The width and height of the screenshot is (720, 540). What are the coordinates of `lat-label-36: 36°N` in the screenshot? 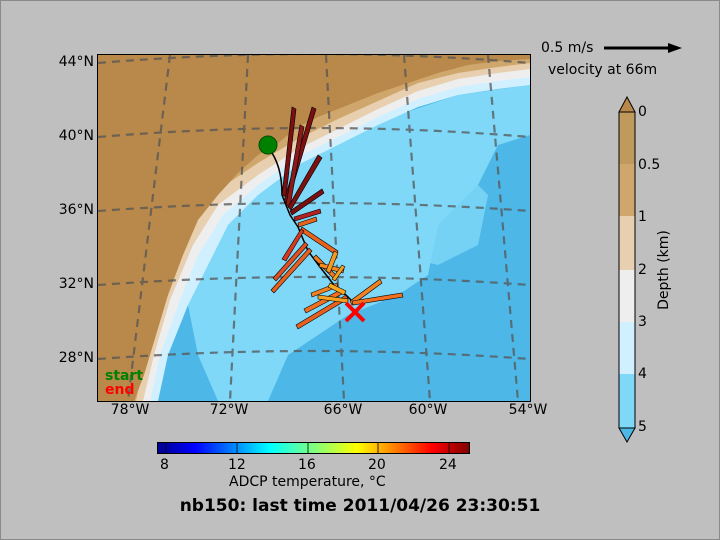 It's located at (76, 210).